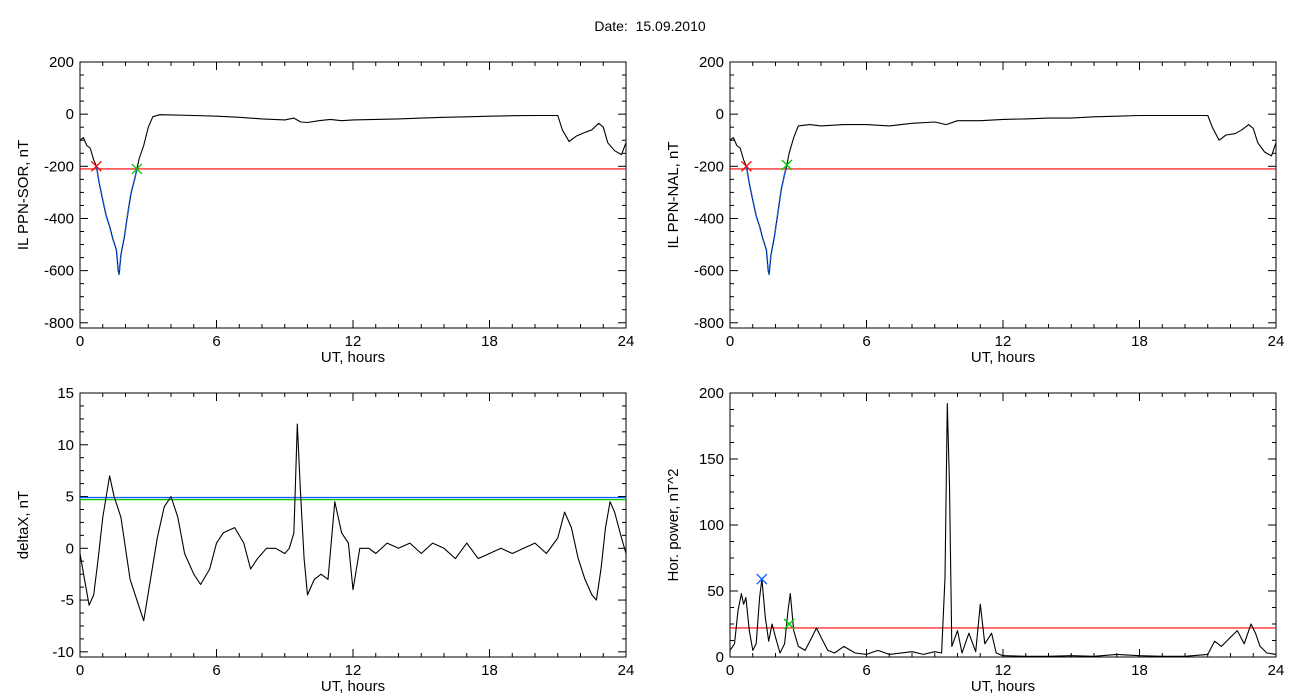 The image size is (1300, 700). What do you see at coordinates (353, 686) in the screenshot?
I see `chart-3-xlabel: UT, hours` at bounding box center [353, 686].